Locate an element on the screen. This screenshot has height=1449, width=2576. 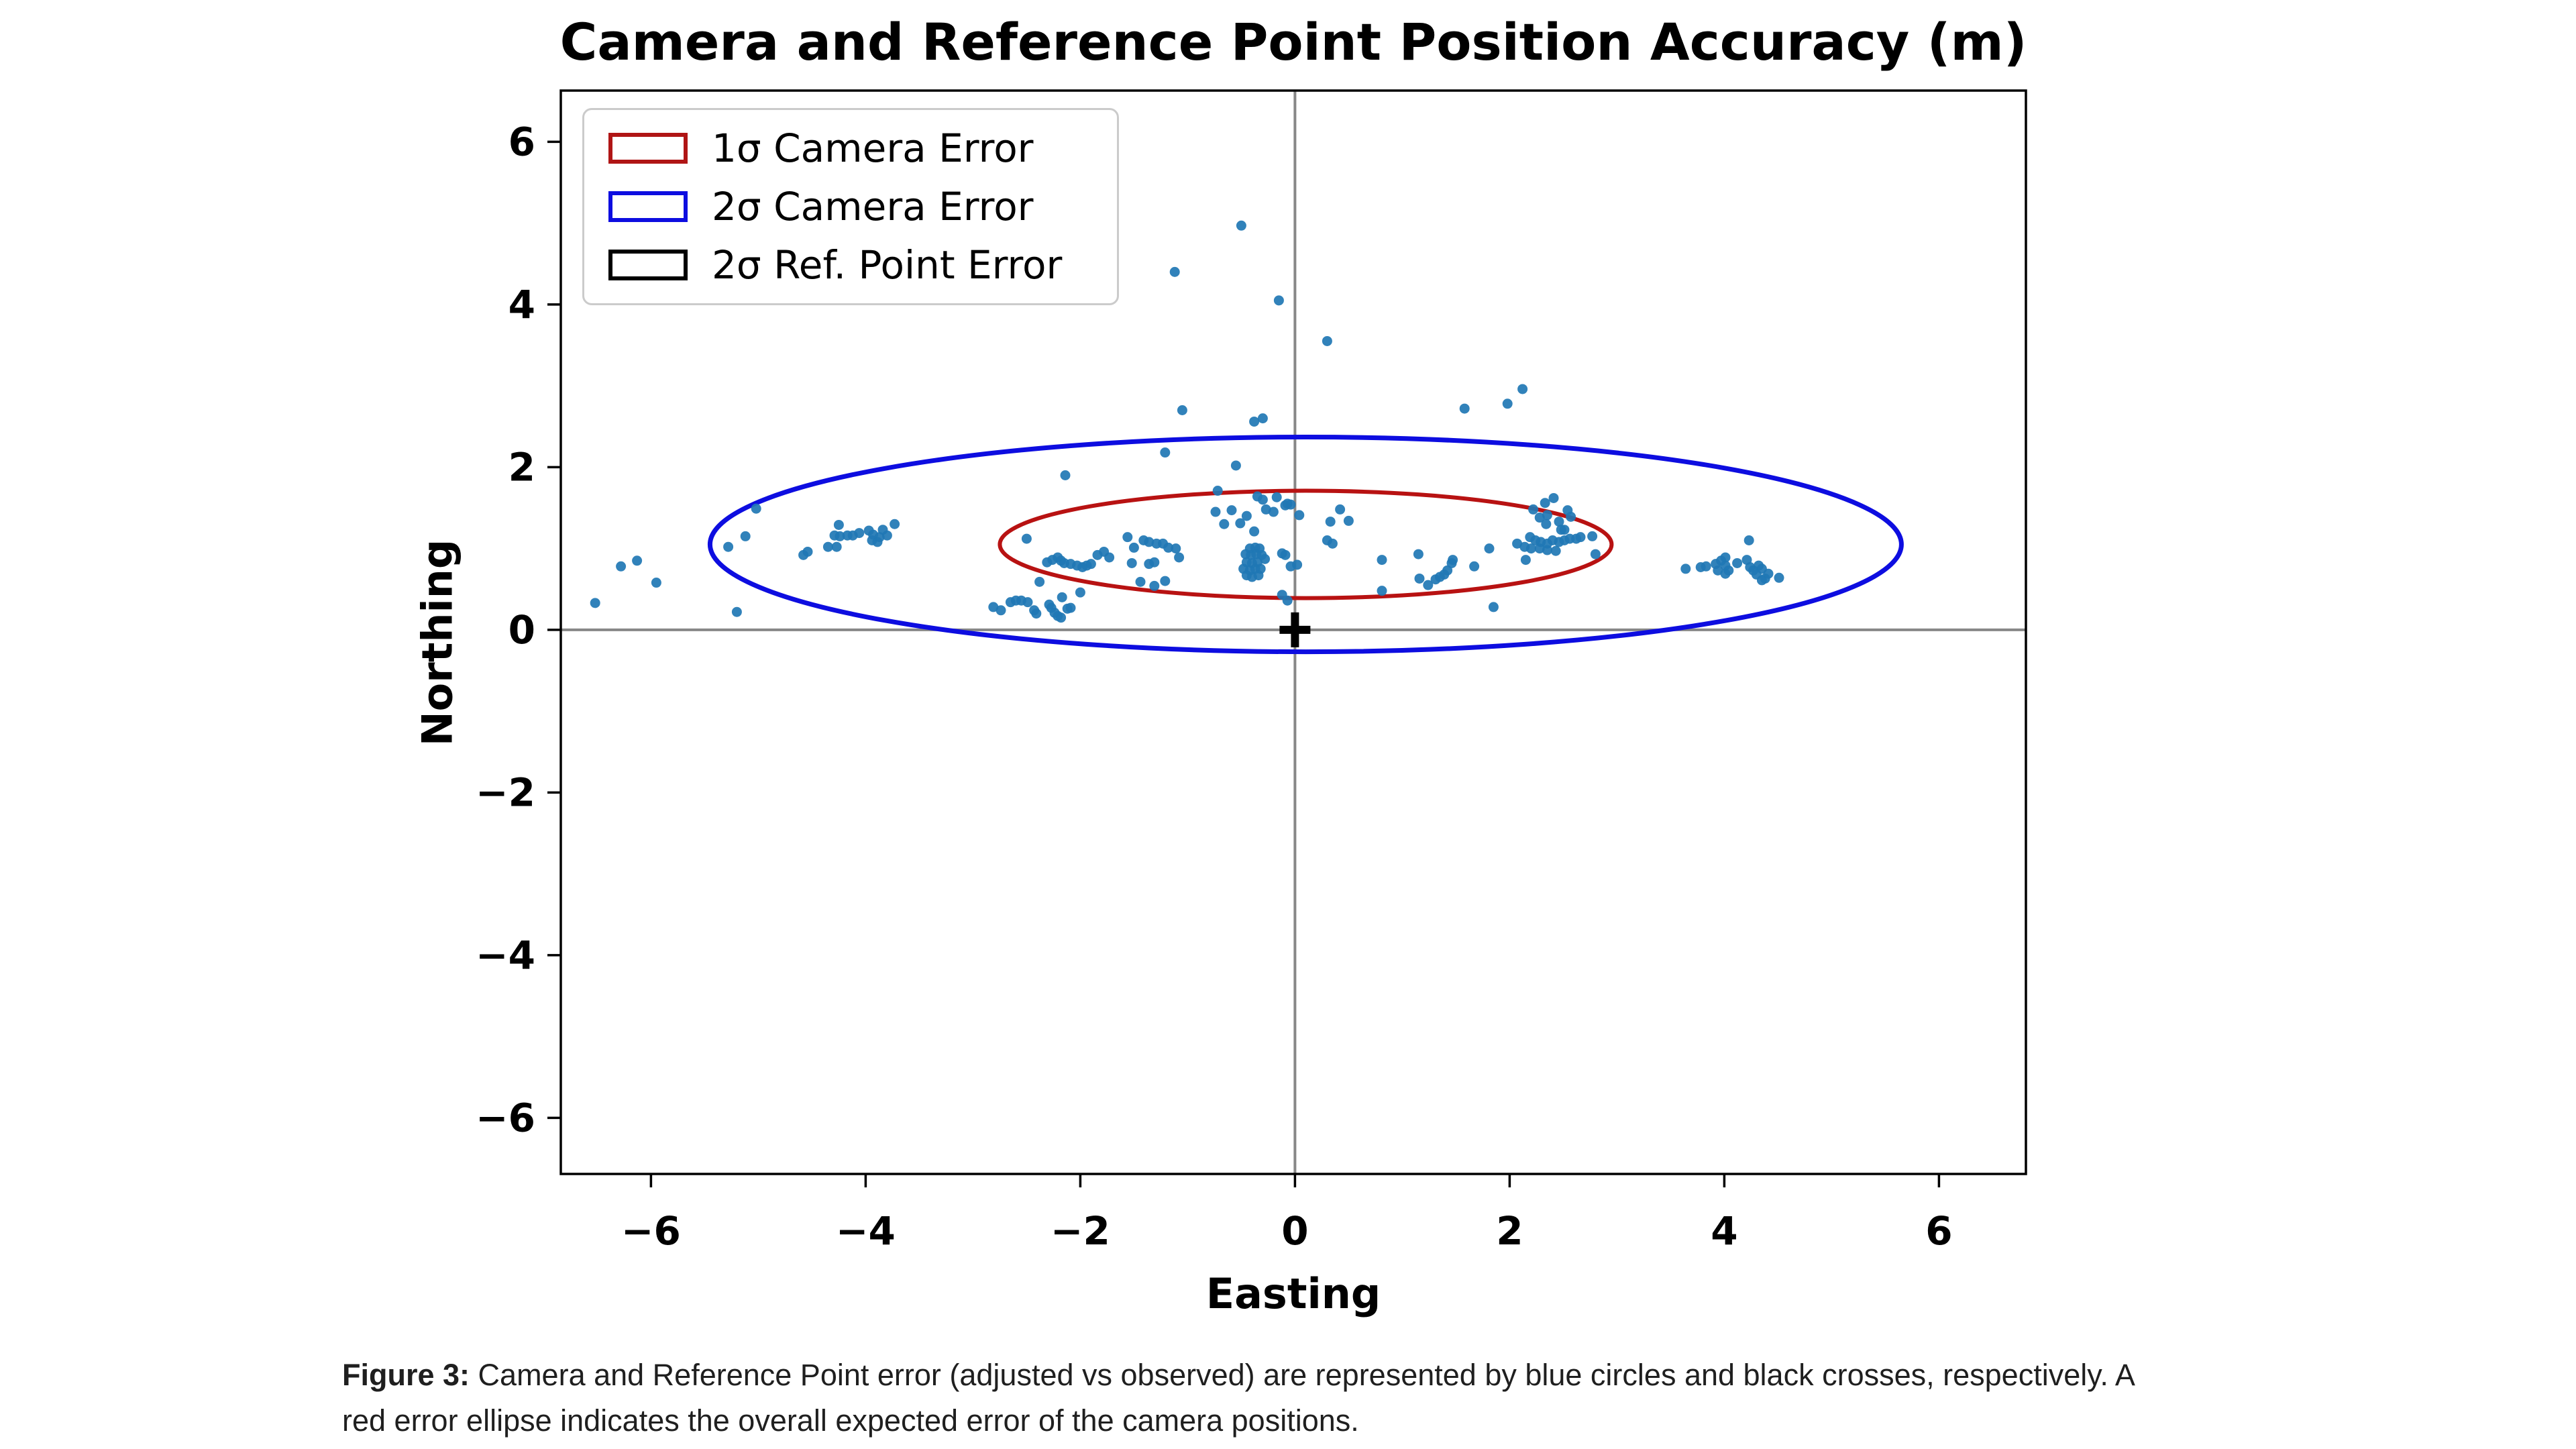
legend-label: 2σ Camera Error is located at coordinates (873, 206).